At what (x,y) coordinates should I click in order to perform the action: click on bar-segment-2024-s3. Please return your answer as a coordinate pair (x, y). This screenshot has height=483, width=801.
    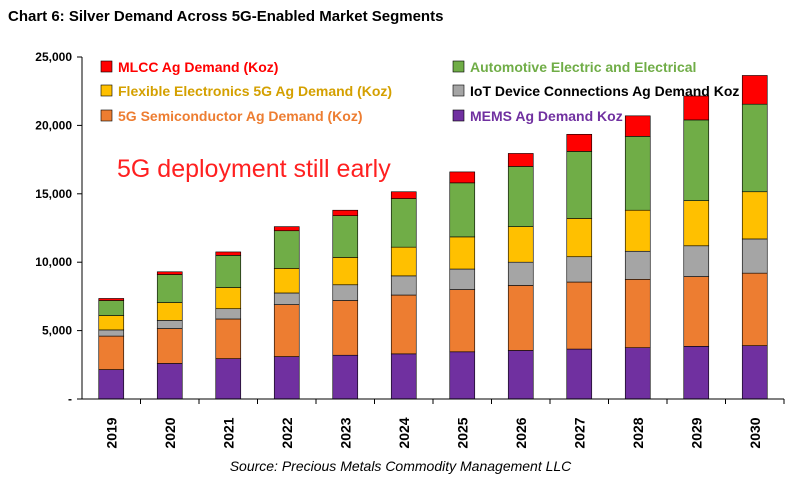
    Looking at the image, I should click on (403, 261).